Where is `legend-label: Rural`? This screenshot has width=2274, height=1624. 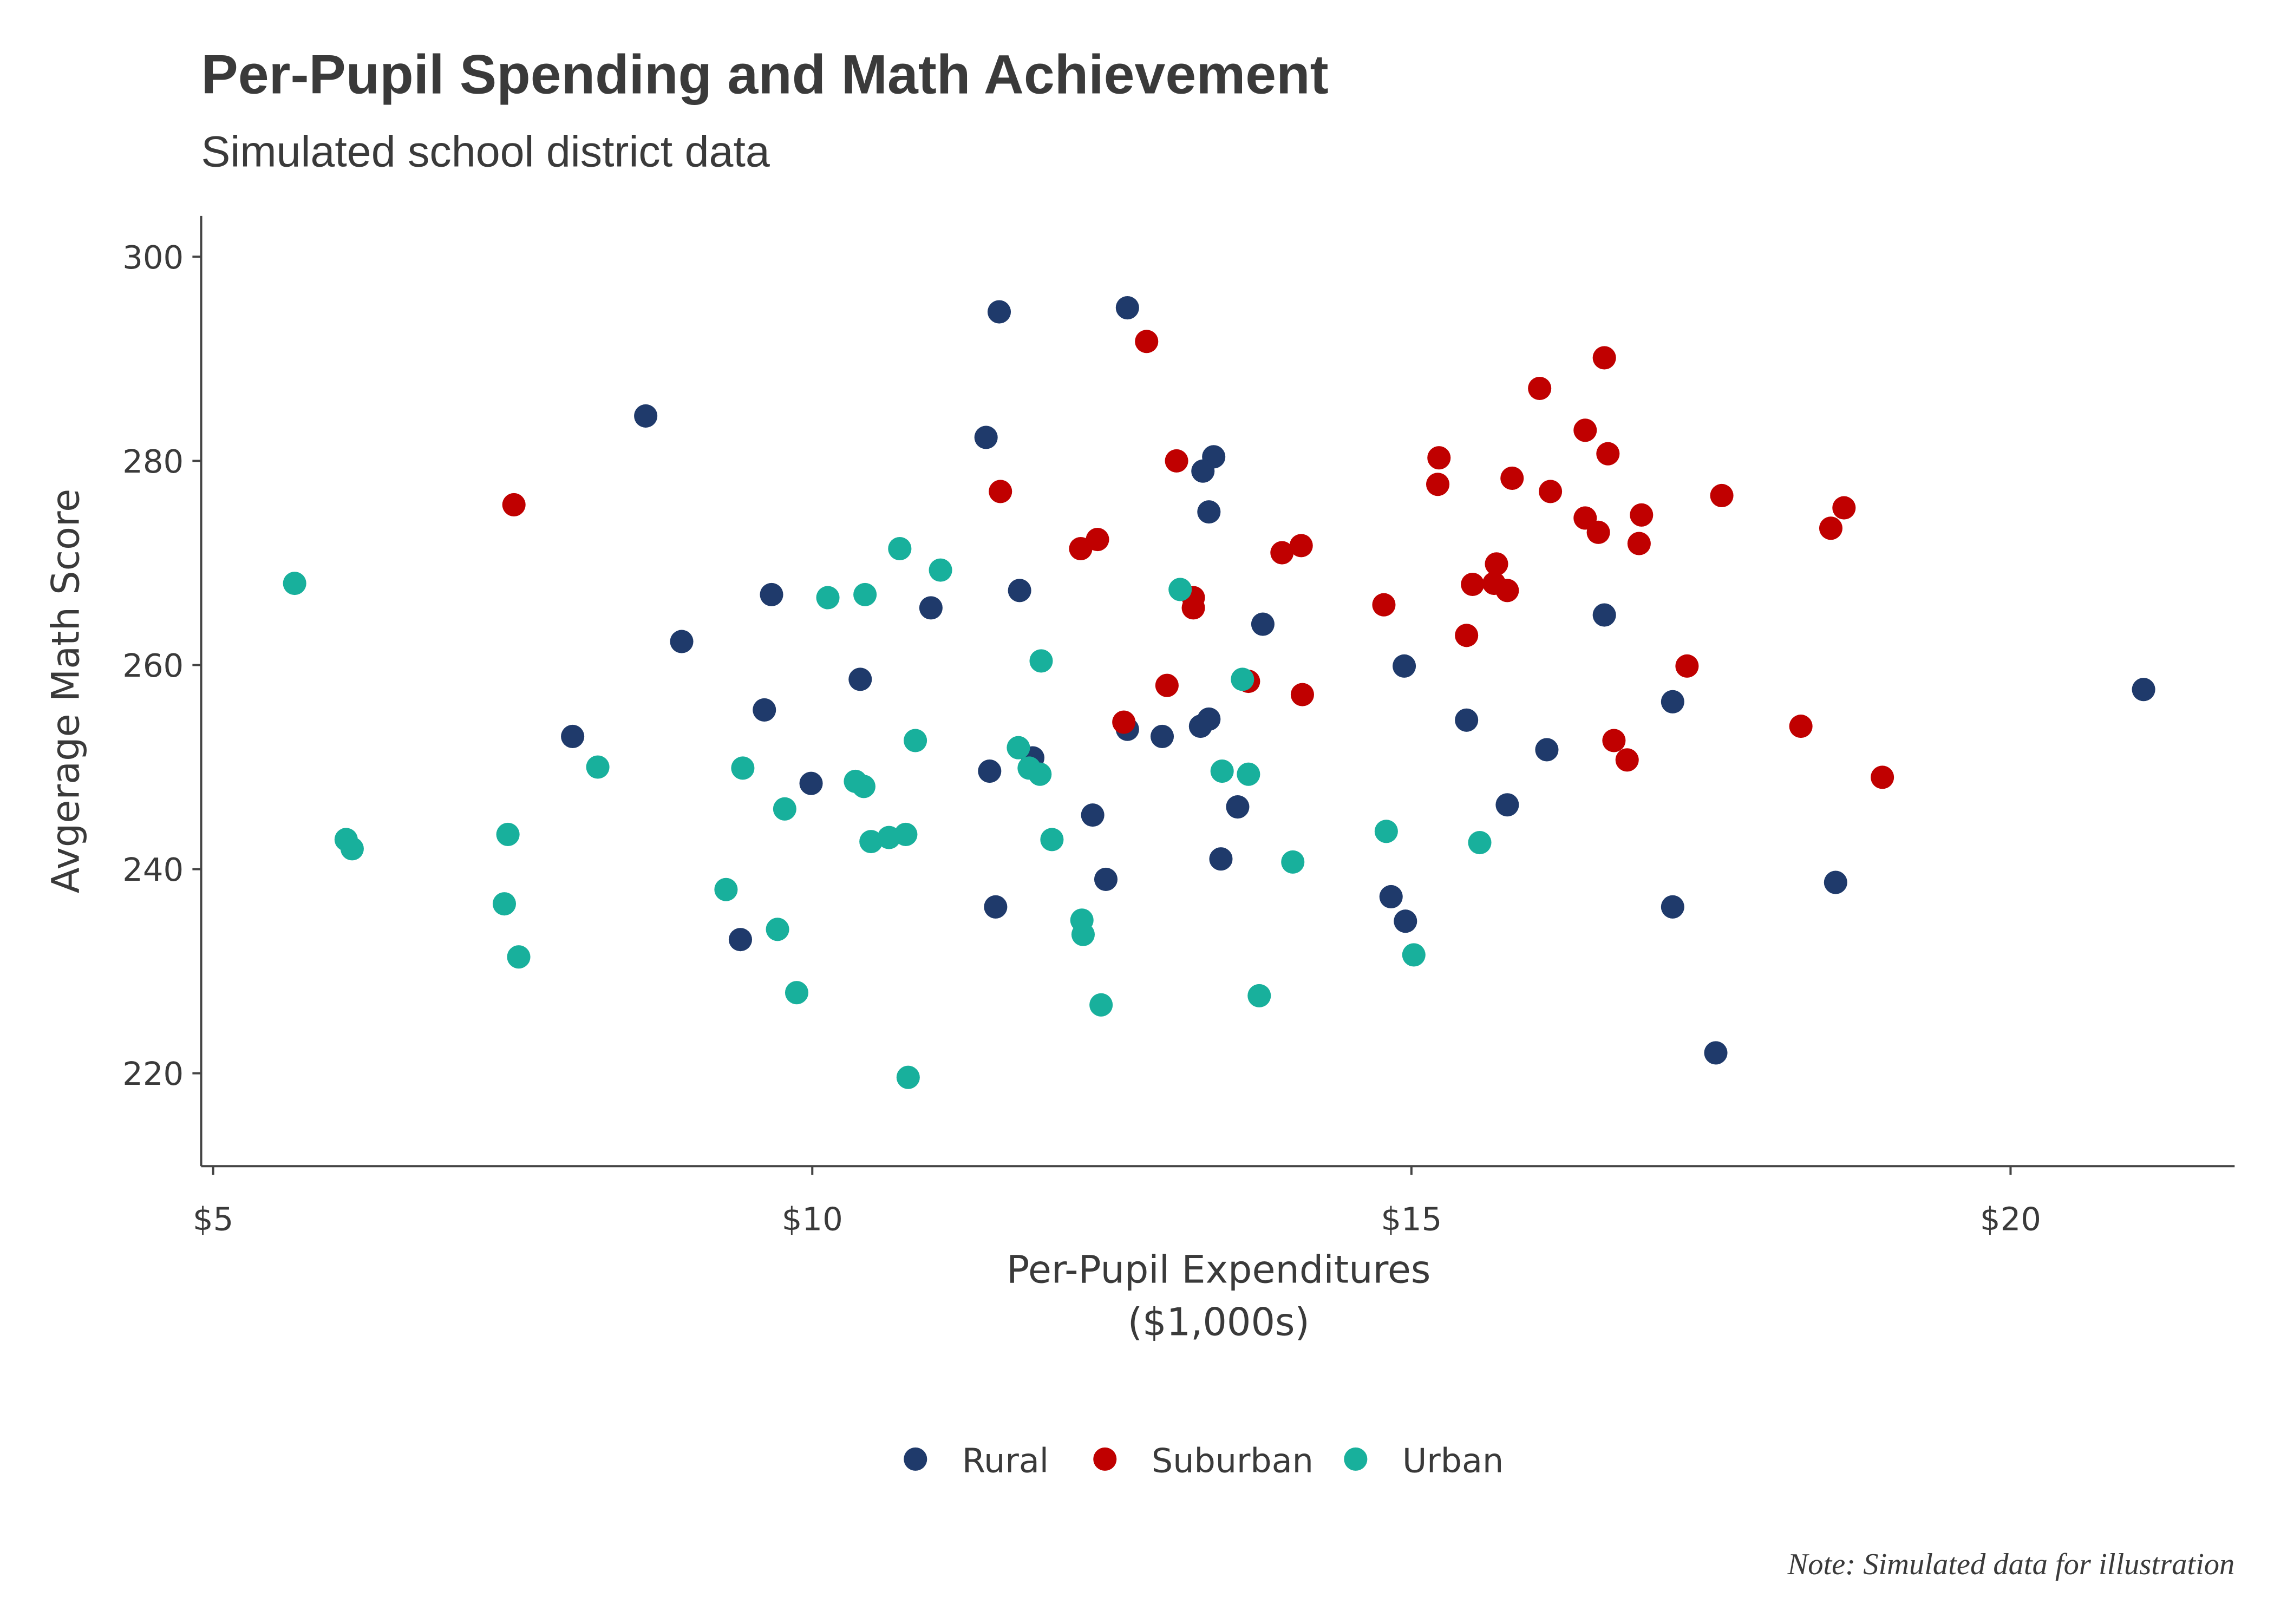
legend-label: Rural is located at coordinates (1006, 1461).